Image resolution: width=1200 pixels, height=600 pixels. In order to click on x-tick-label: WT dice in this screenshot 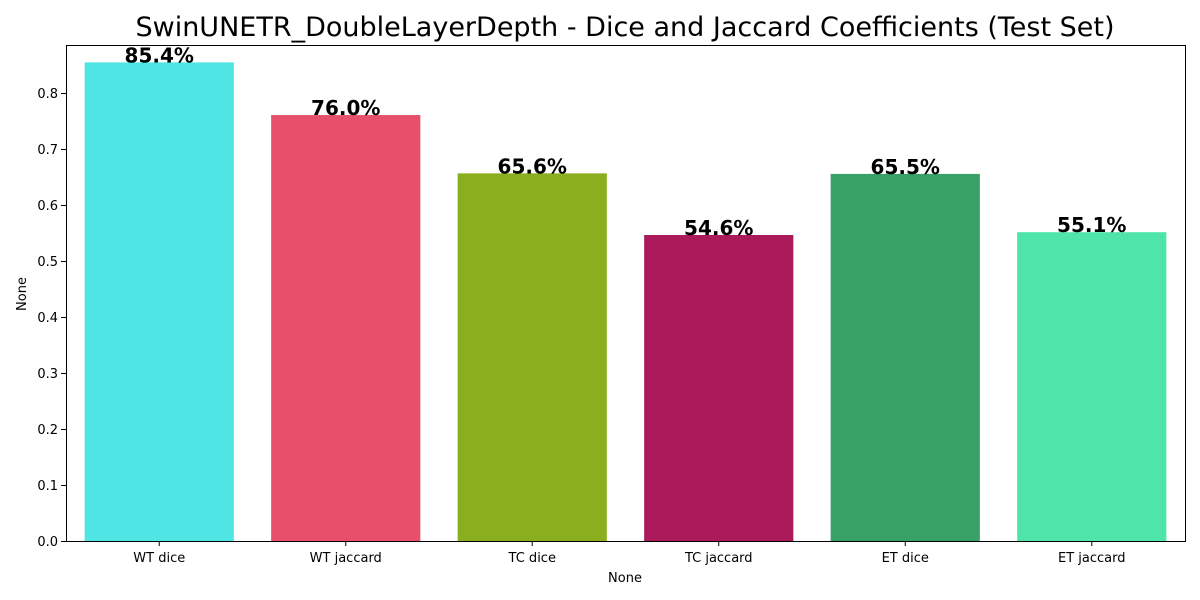, I will do `click(159, 558)`.